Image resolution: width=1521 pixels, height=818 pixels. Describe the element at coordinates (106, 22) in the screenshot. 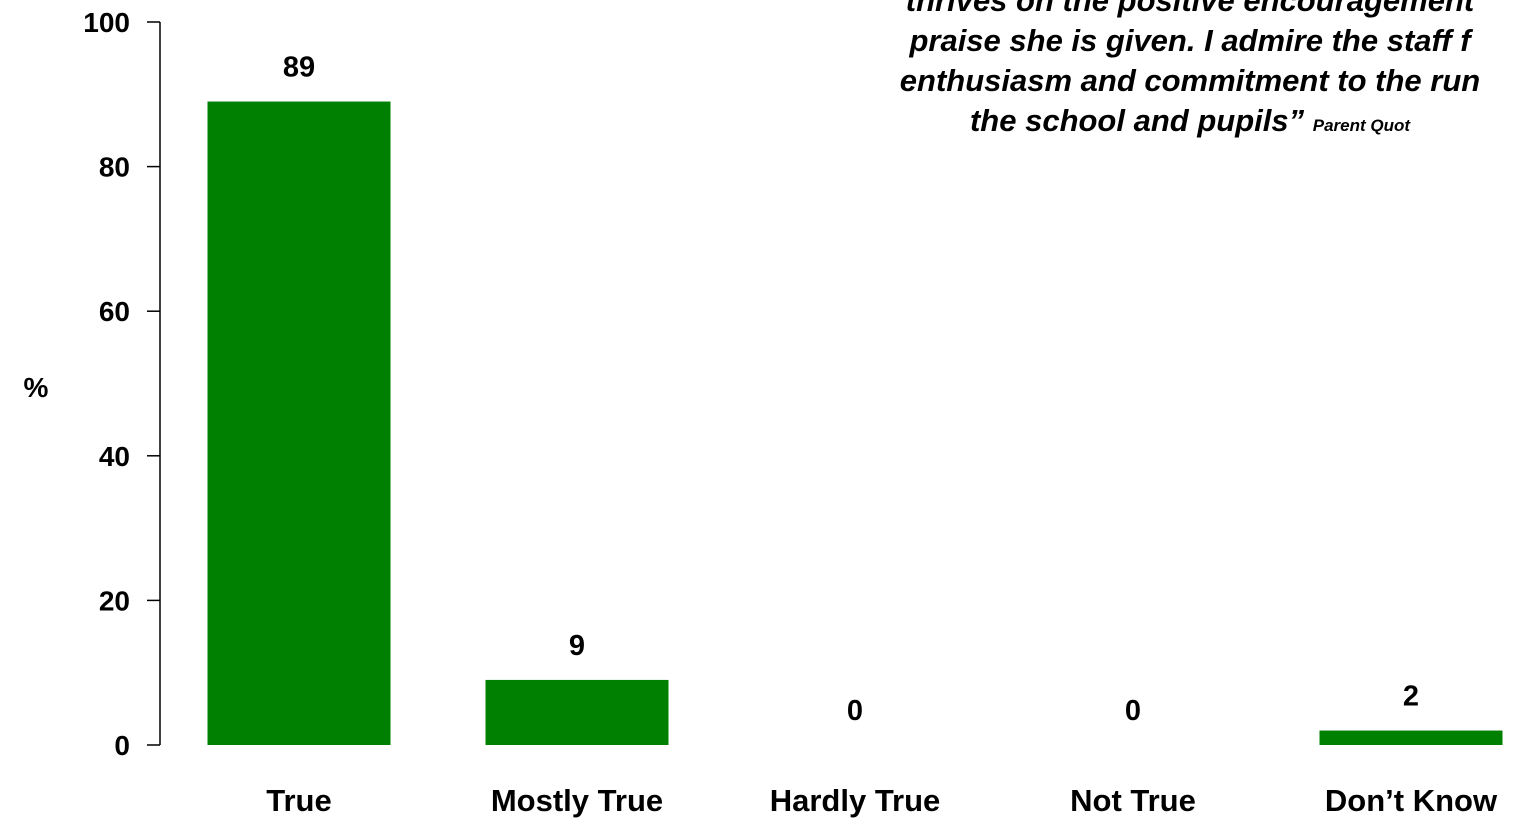

I see `y-tick-label: 100` at that location.